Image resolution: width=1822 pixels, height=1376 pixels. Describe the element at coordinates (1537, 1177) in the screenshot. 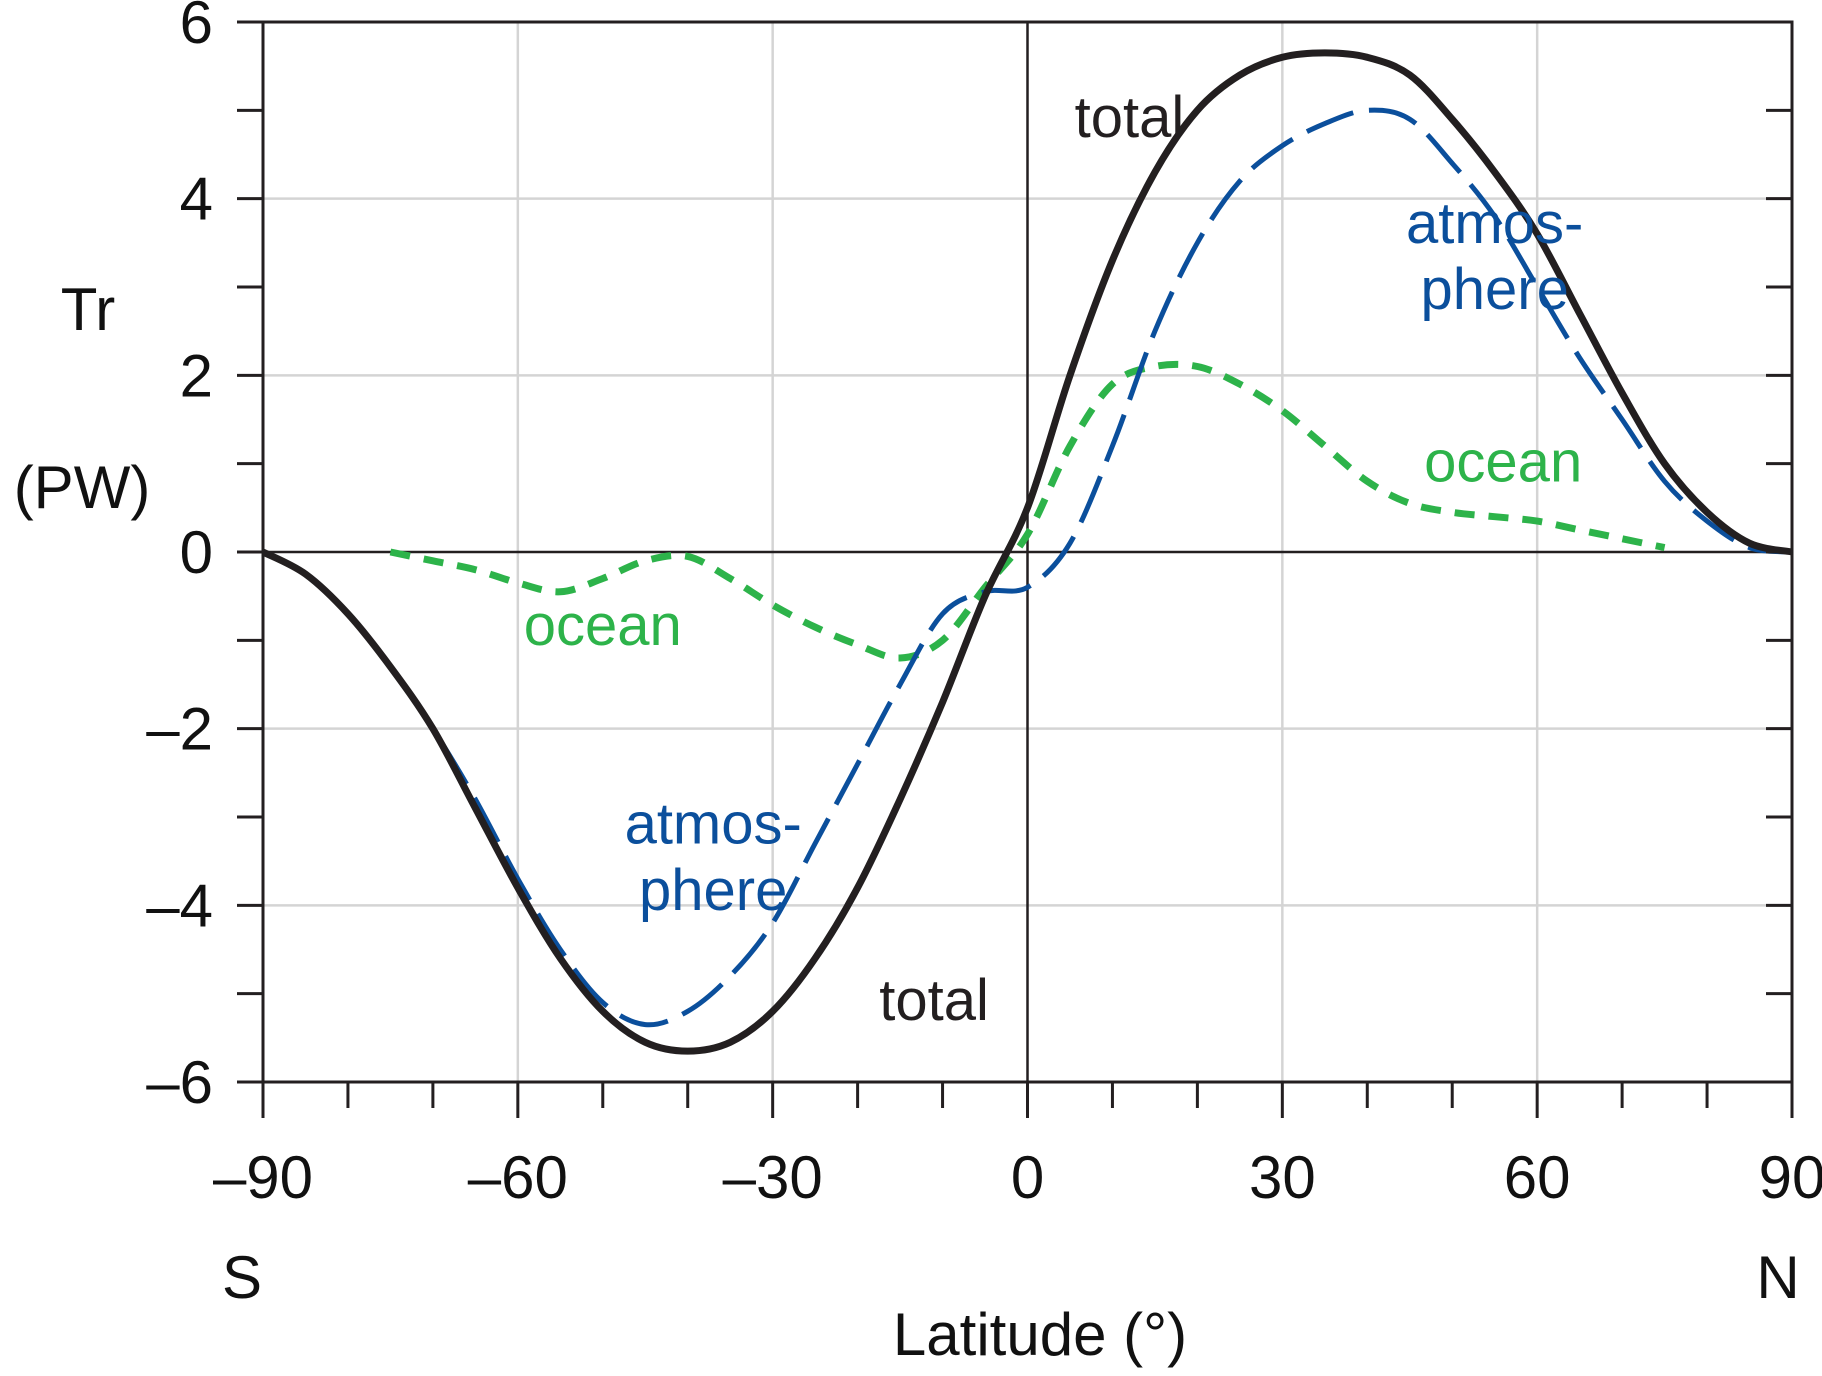

I see `x-tick-label: 60` at that location.